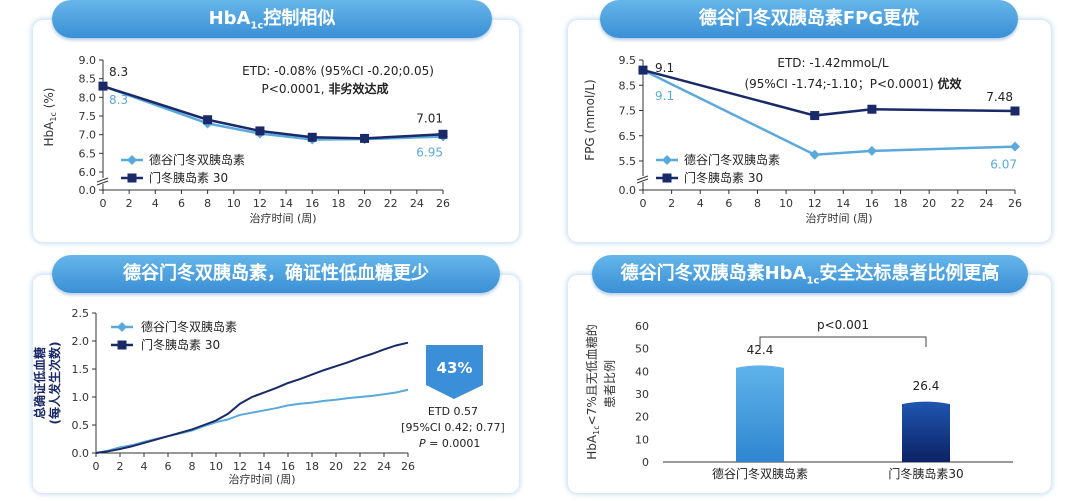  I want to click on data-label-start-dark: 9.1, so click(664, 68).